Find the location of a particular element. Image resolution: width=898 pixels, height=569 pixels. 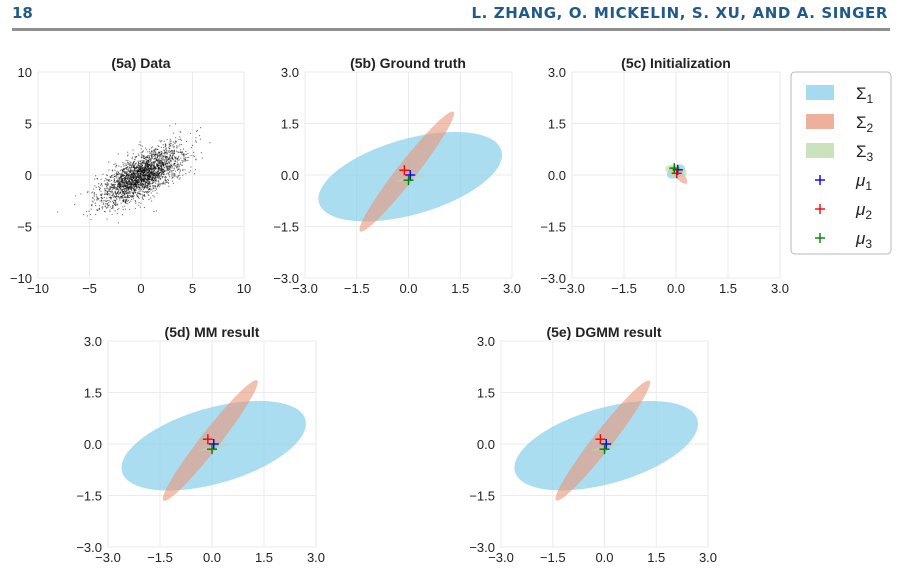

y-tick-label: 0.0 is located at coordinates (557, 175).